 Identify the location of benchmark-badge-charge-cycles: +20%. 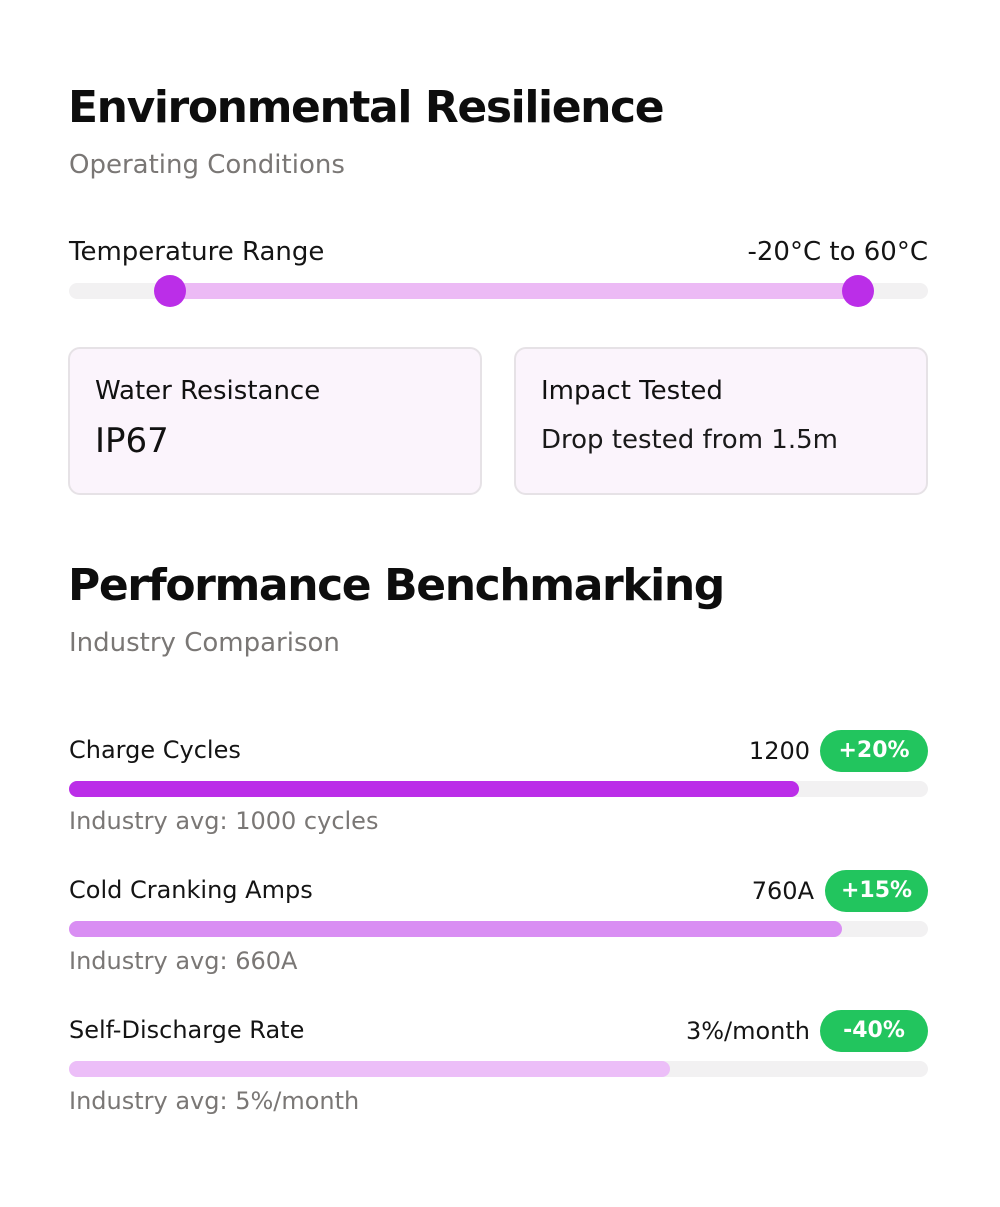
(874, 751).